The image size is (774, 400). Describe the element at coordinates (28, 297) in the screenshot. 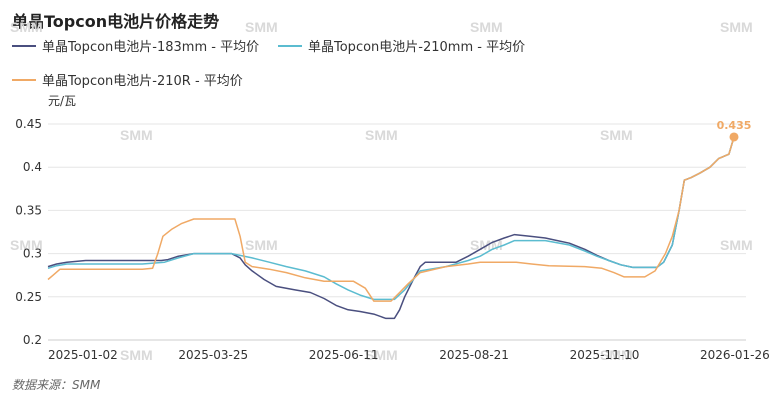

I see `y-tick-label-1: 0.25` at that location.